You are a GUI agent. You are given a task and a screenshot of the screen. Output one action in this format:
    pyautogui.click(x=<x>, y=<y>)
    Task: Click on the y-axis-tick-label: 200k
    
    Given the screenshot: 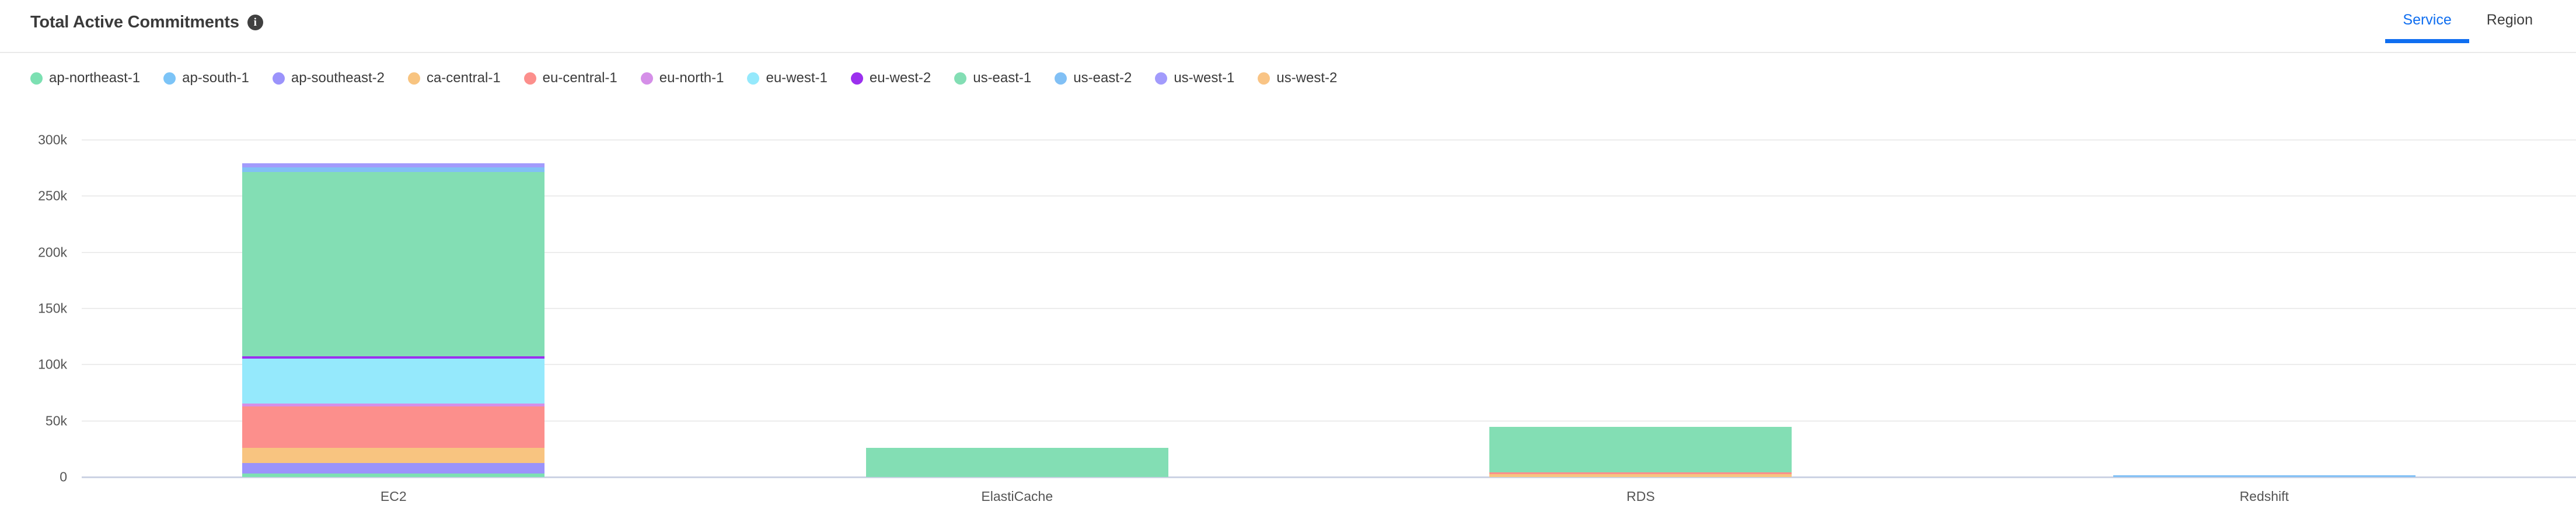 What is the action you would take?
    pyautogui.click(x=52, y=252)
    